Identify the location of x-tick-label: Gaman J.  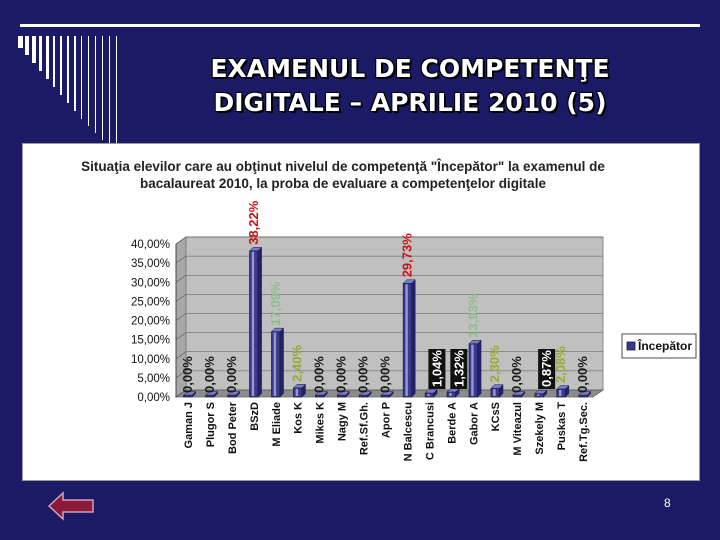
(189, 425).